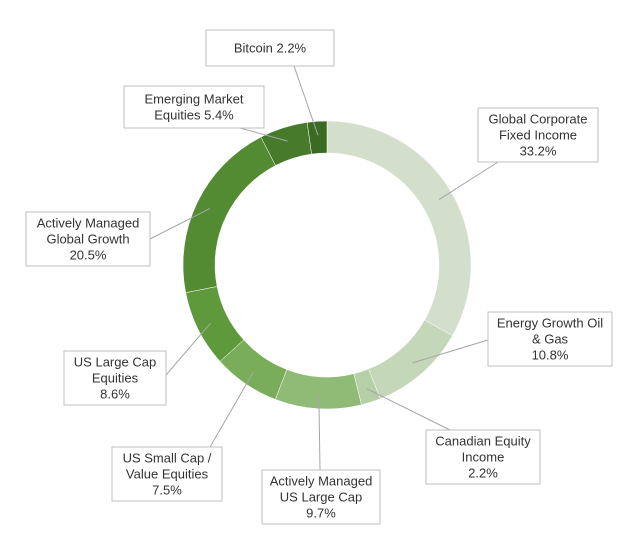  I want to click on data-label-text: 8.6%, so click(115, 394).